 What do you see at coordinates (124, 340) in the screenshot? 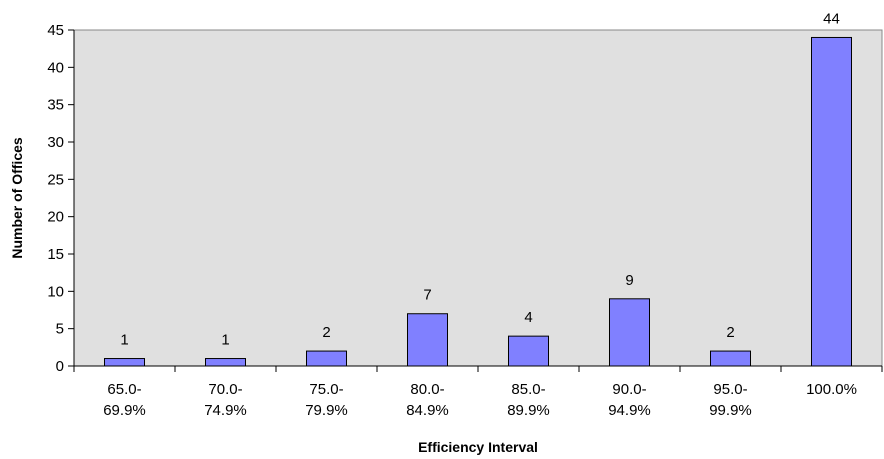
I see `data-label-0: 1` at bounding box center [124, 340].